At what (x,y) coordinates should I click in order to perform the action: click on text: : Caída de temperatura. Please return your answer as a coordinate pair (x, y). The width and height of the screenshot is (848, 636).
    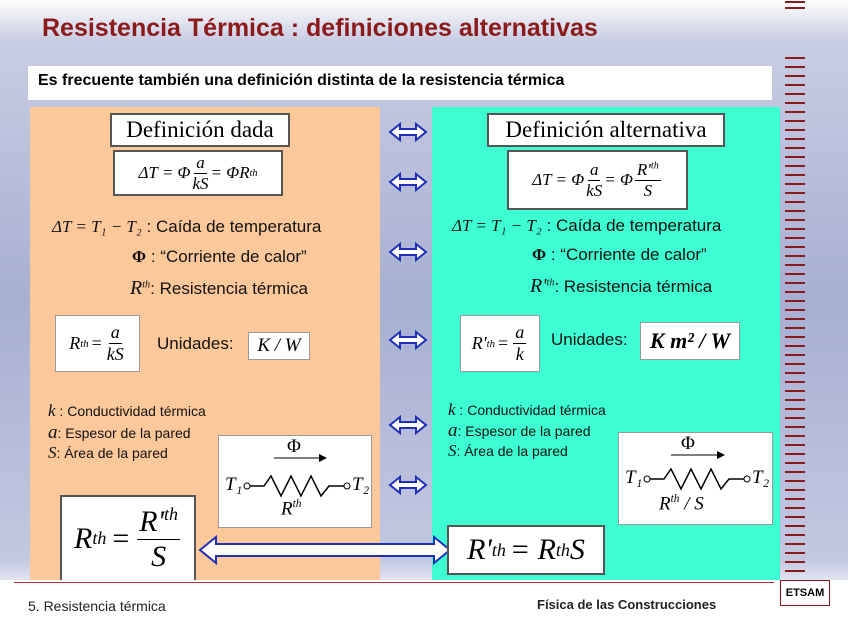
    Looking at the image, I should click on (231, 226).